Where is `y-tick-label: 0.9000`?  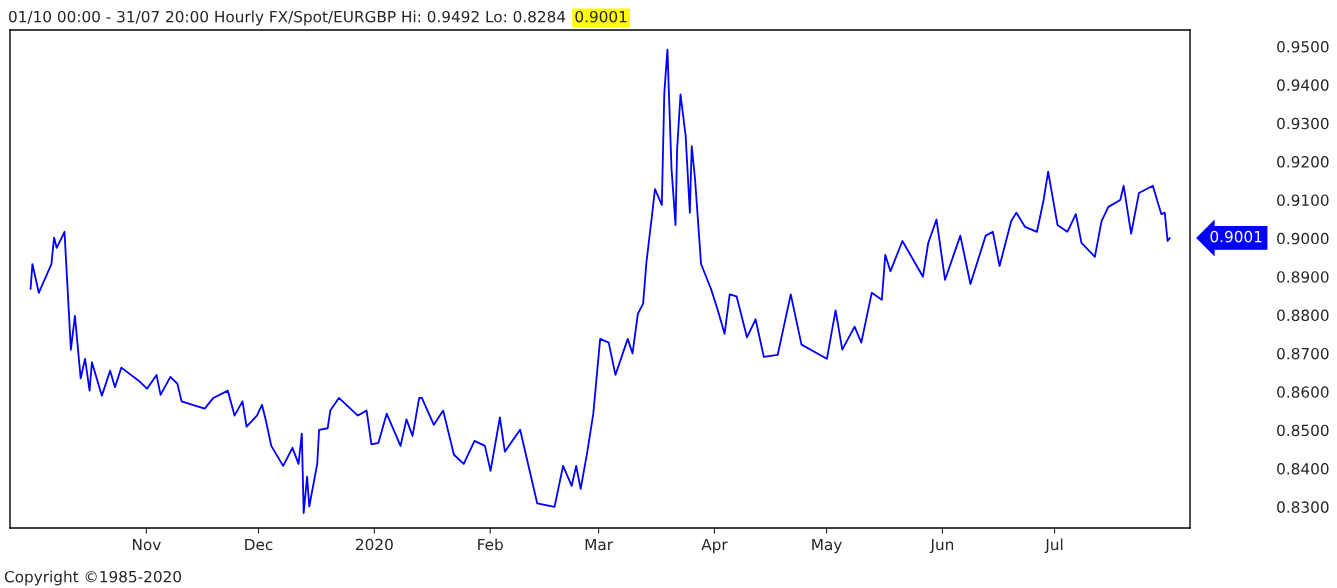
y-tick-label: 0.9000 is located at coordinates (1303, 238).